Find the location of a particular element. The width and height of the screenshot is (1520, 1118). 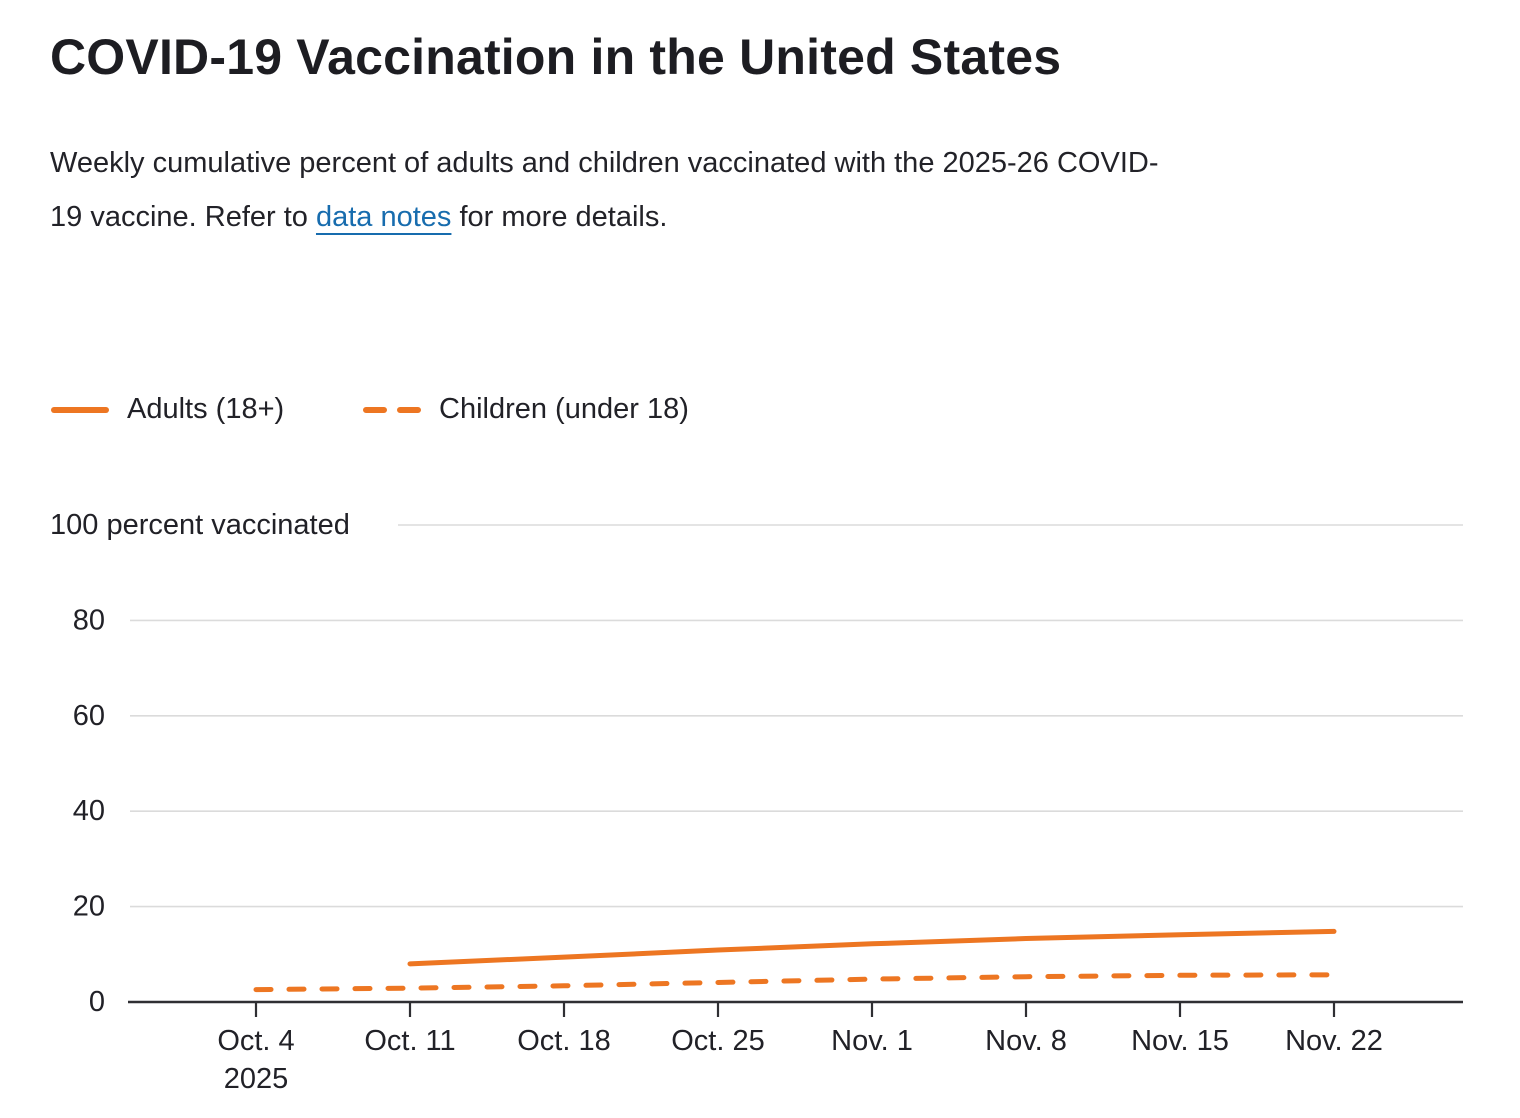

y-tick-label-0: 0 is located at coordinates (97, 1002).